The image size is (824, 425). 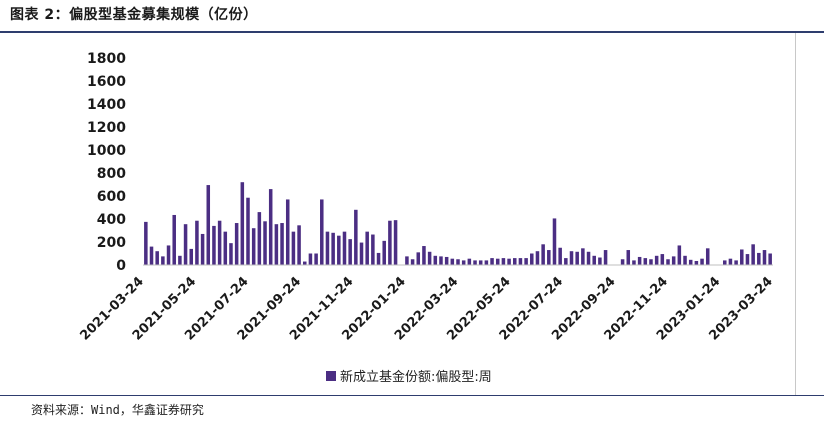 What do you see at coordinates (111, 243) in the screenshot?
I see `y-tick-label: 200` at bounding box center [111, 243].